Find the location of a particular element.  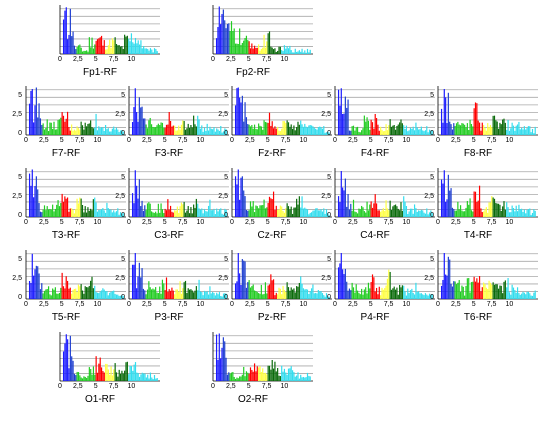

panel-fz-rf is located at coordinates (281, 111).